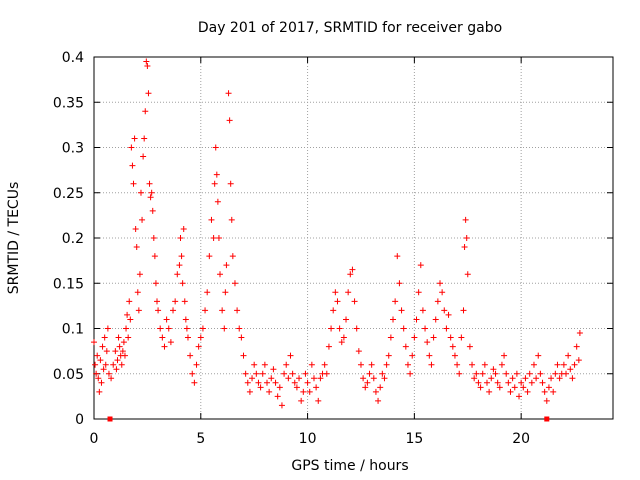 The image size is (640, 480). Describe the element at coordinates (349, 466) in the screenshot. I see `x-axis-label: GPS time / hours` at that location.